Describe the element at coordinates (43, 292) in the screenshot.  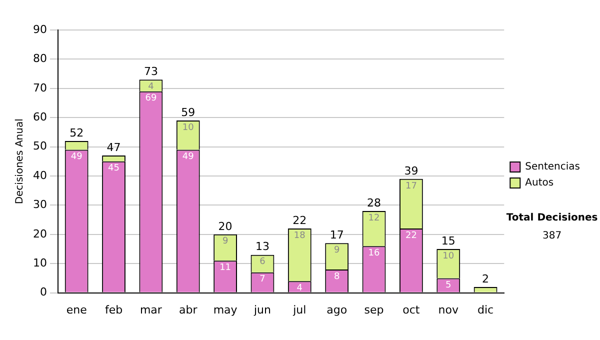
I see `y-tick-label: 0` at that location.